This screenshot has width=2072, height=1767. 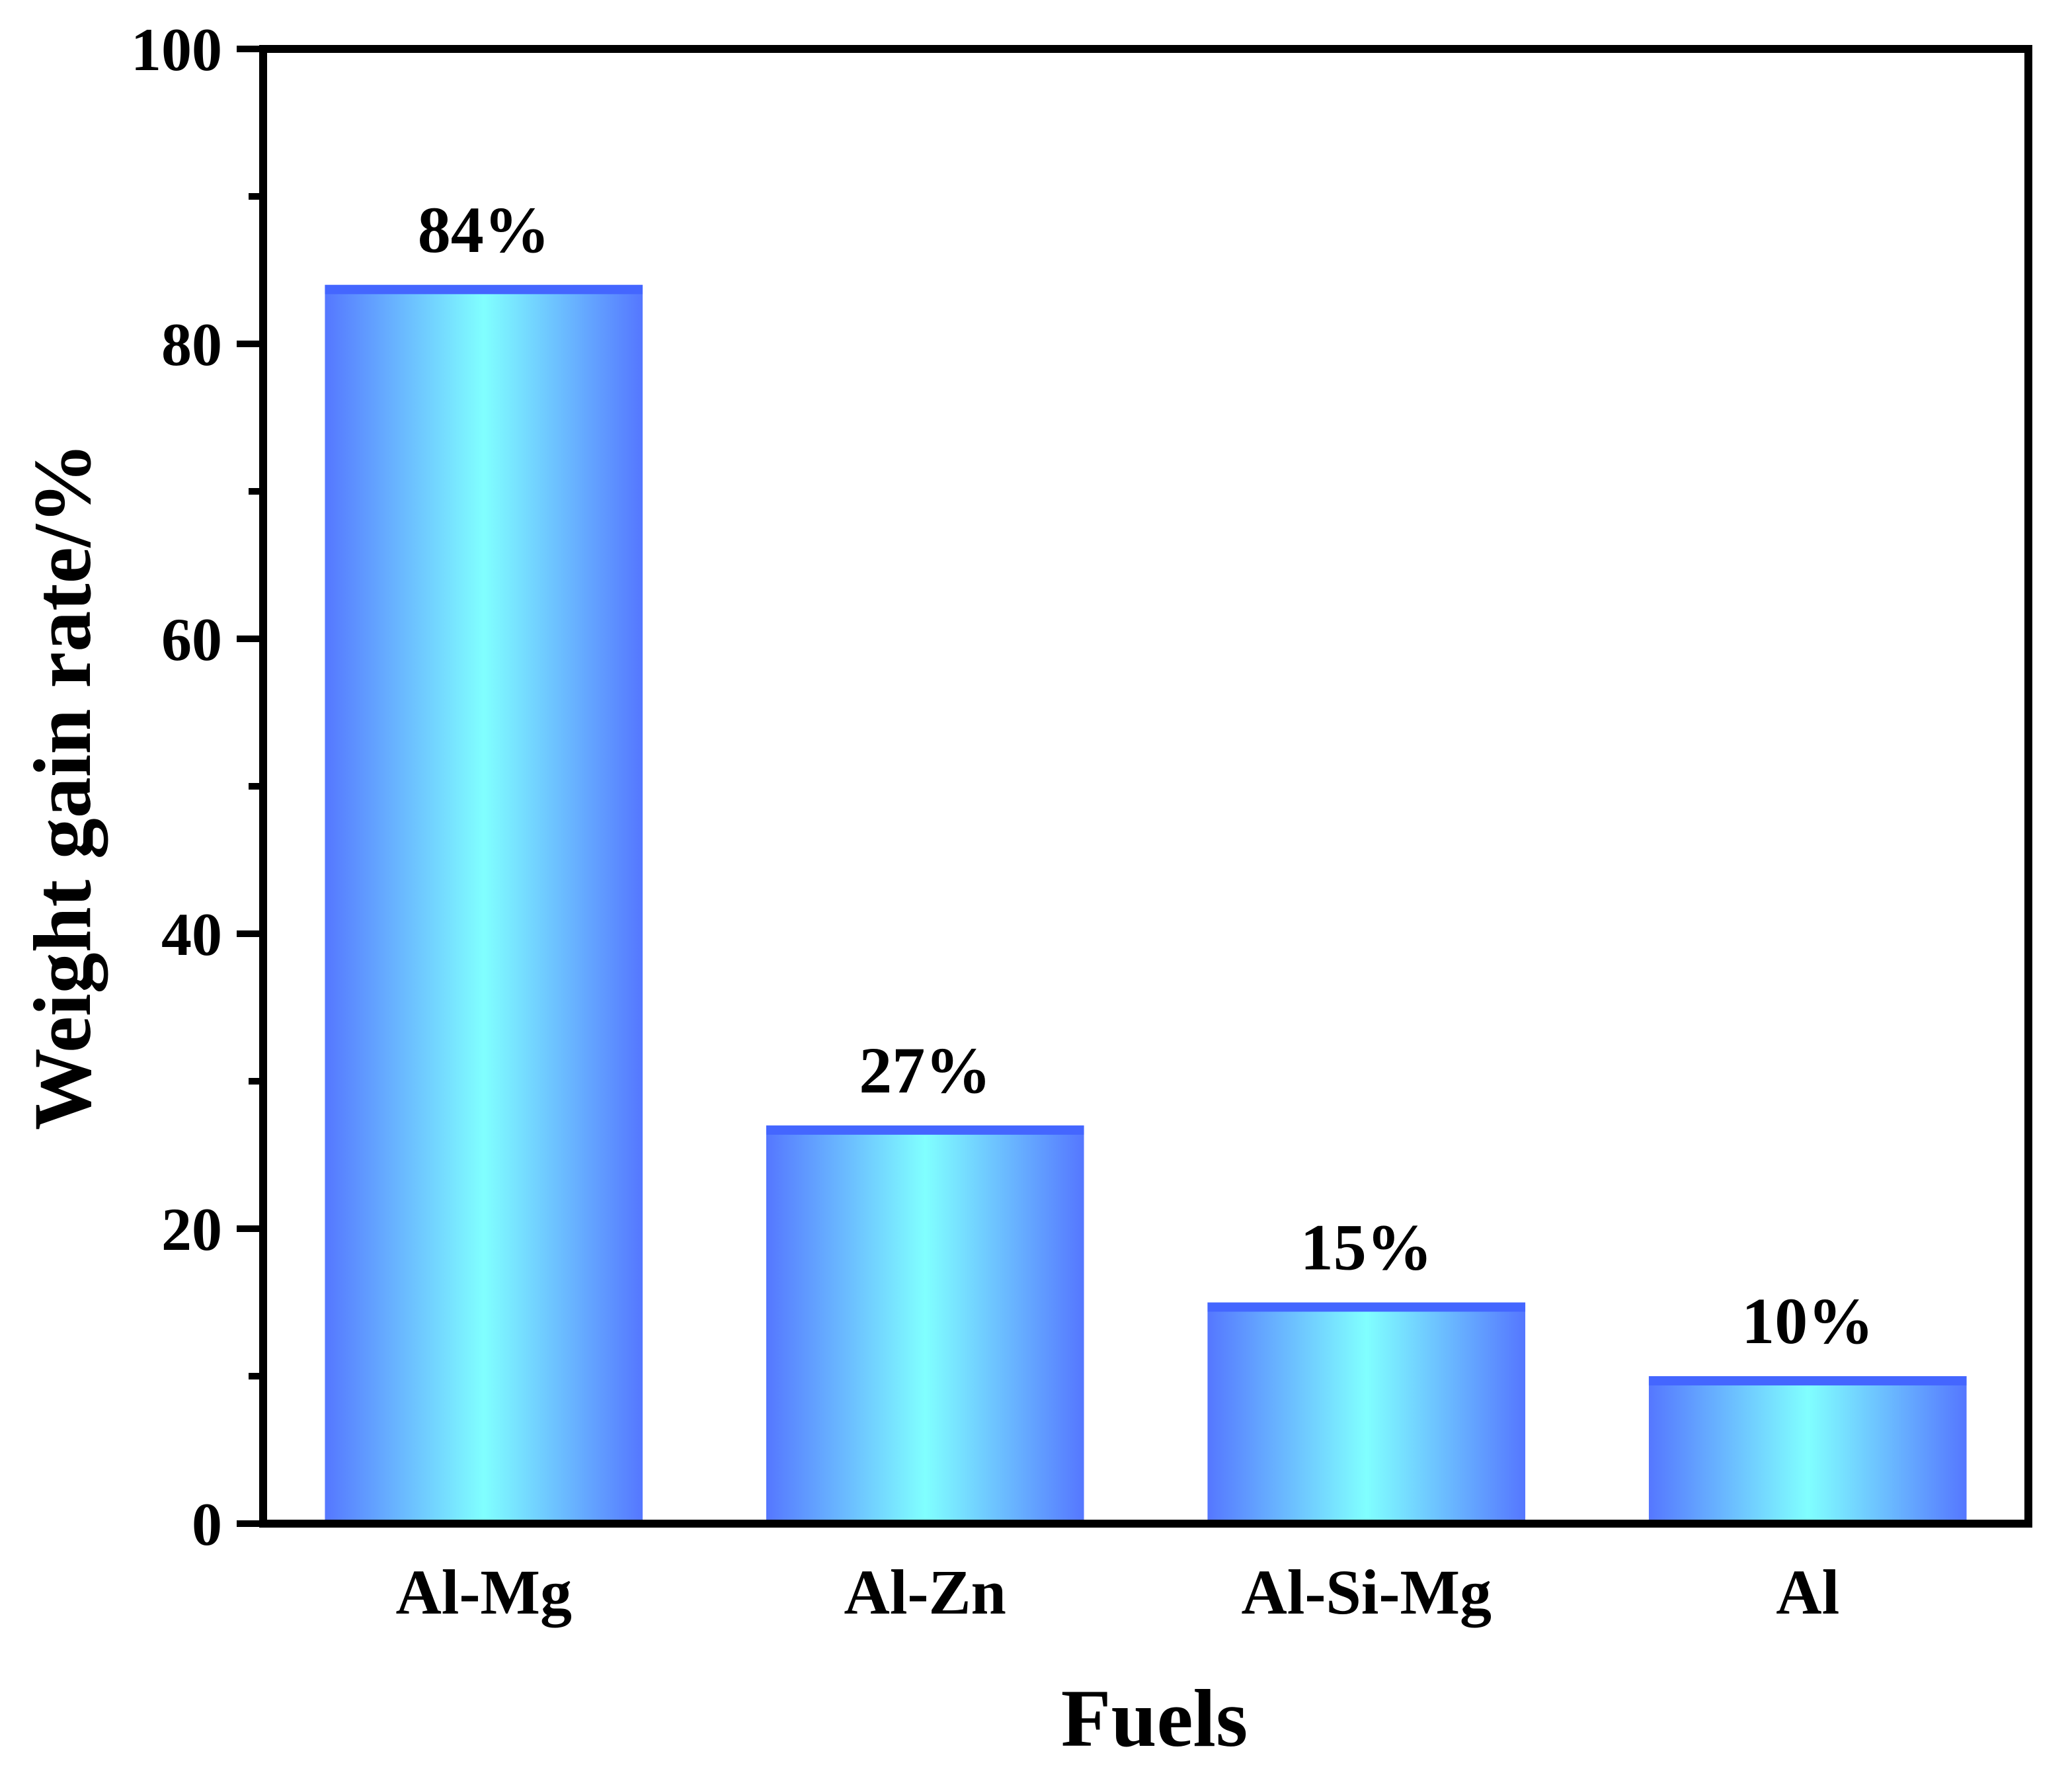 I want to click on bar-al-zn, so click(x=925, y=1324).